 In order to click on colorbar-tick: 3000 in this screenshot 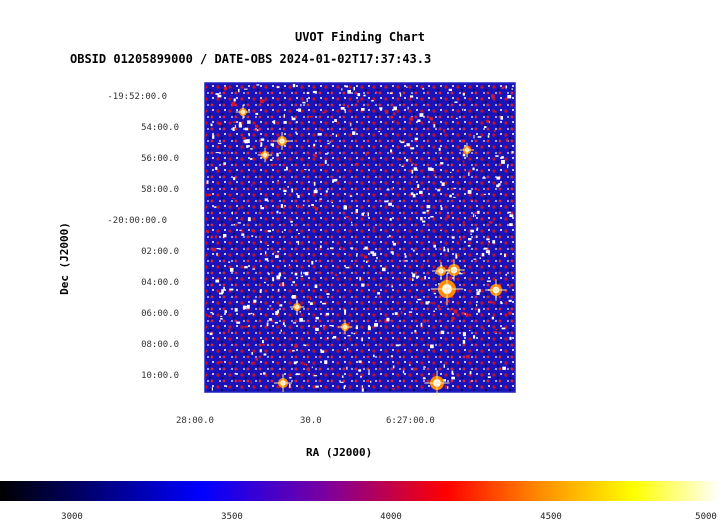, I will do `click(72, 517)`.